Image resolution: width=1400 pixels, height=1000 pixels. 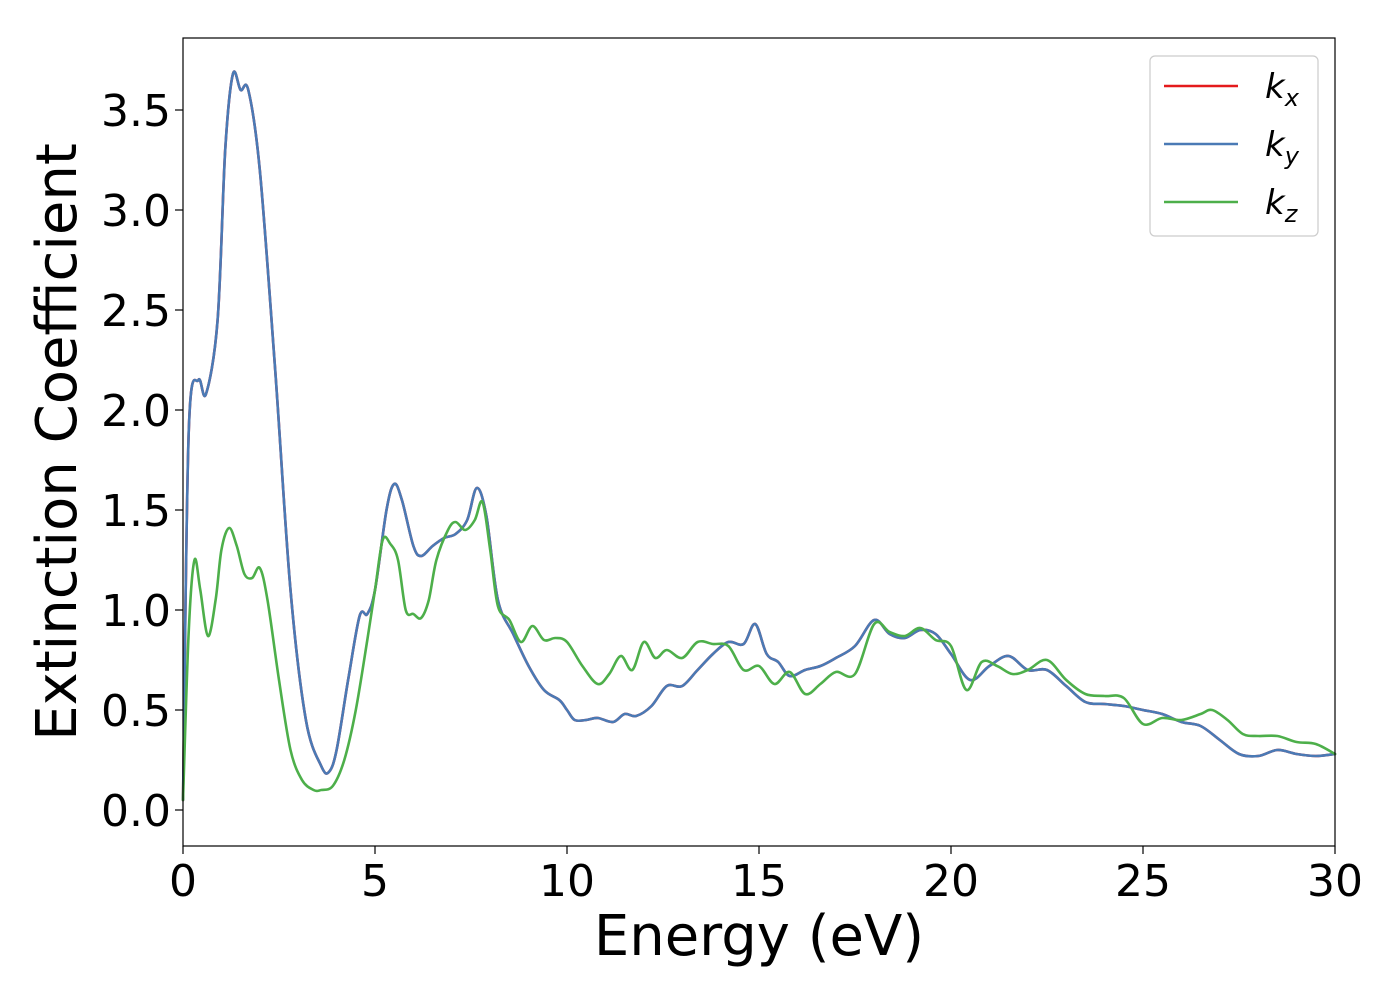 I want to click on x-axis-ticks: 0 5 10 15 20 25 30, so click(x=766, y=876).